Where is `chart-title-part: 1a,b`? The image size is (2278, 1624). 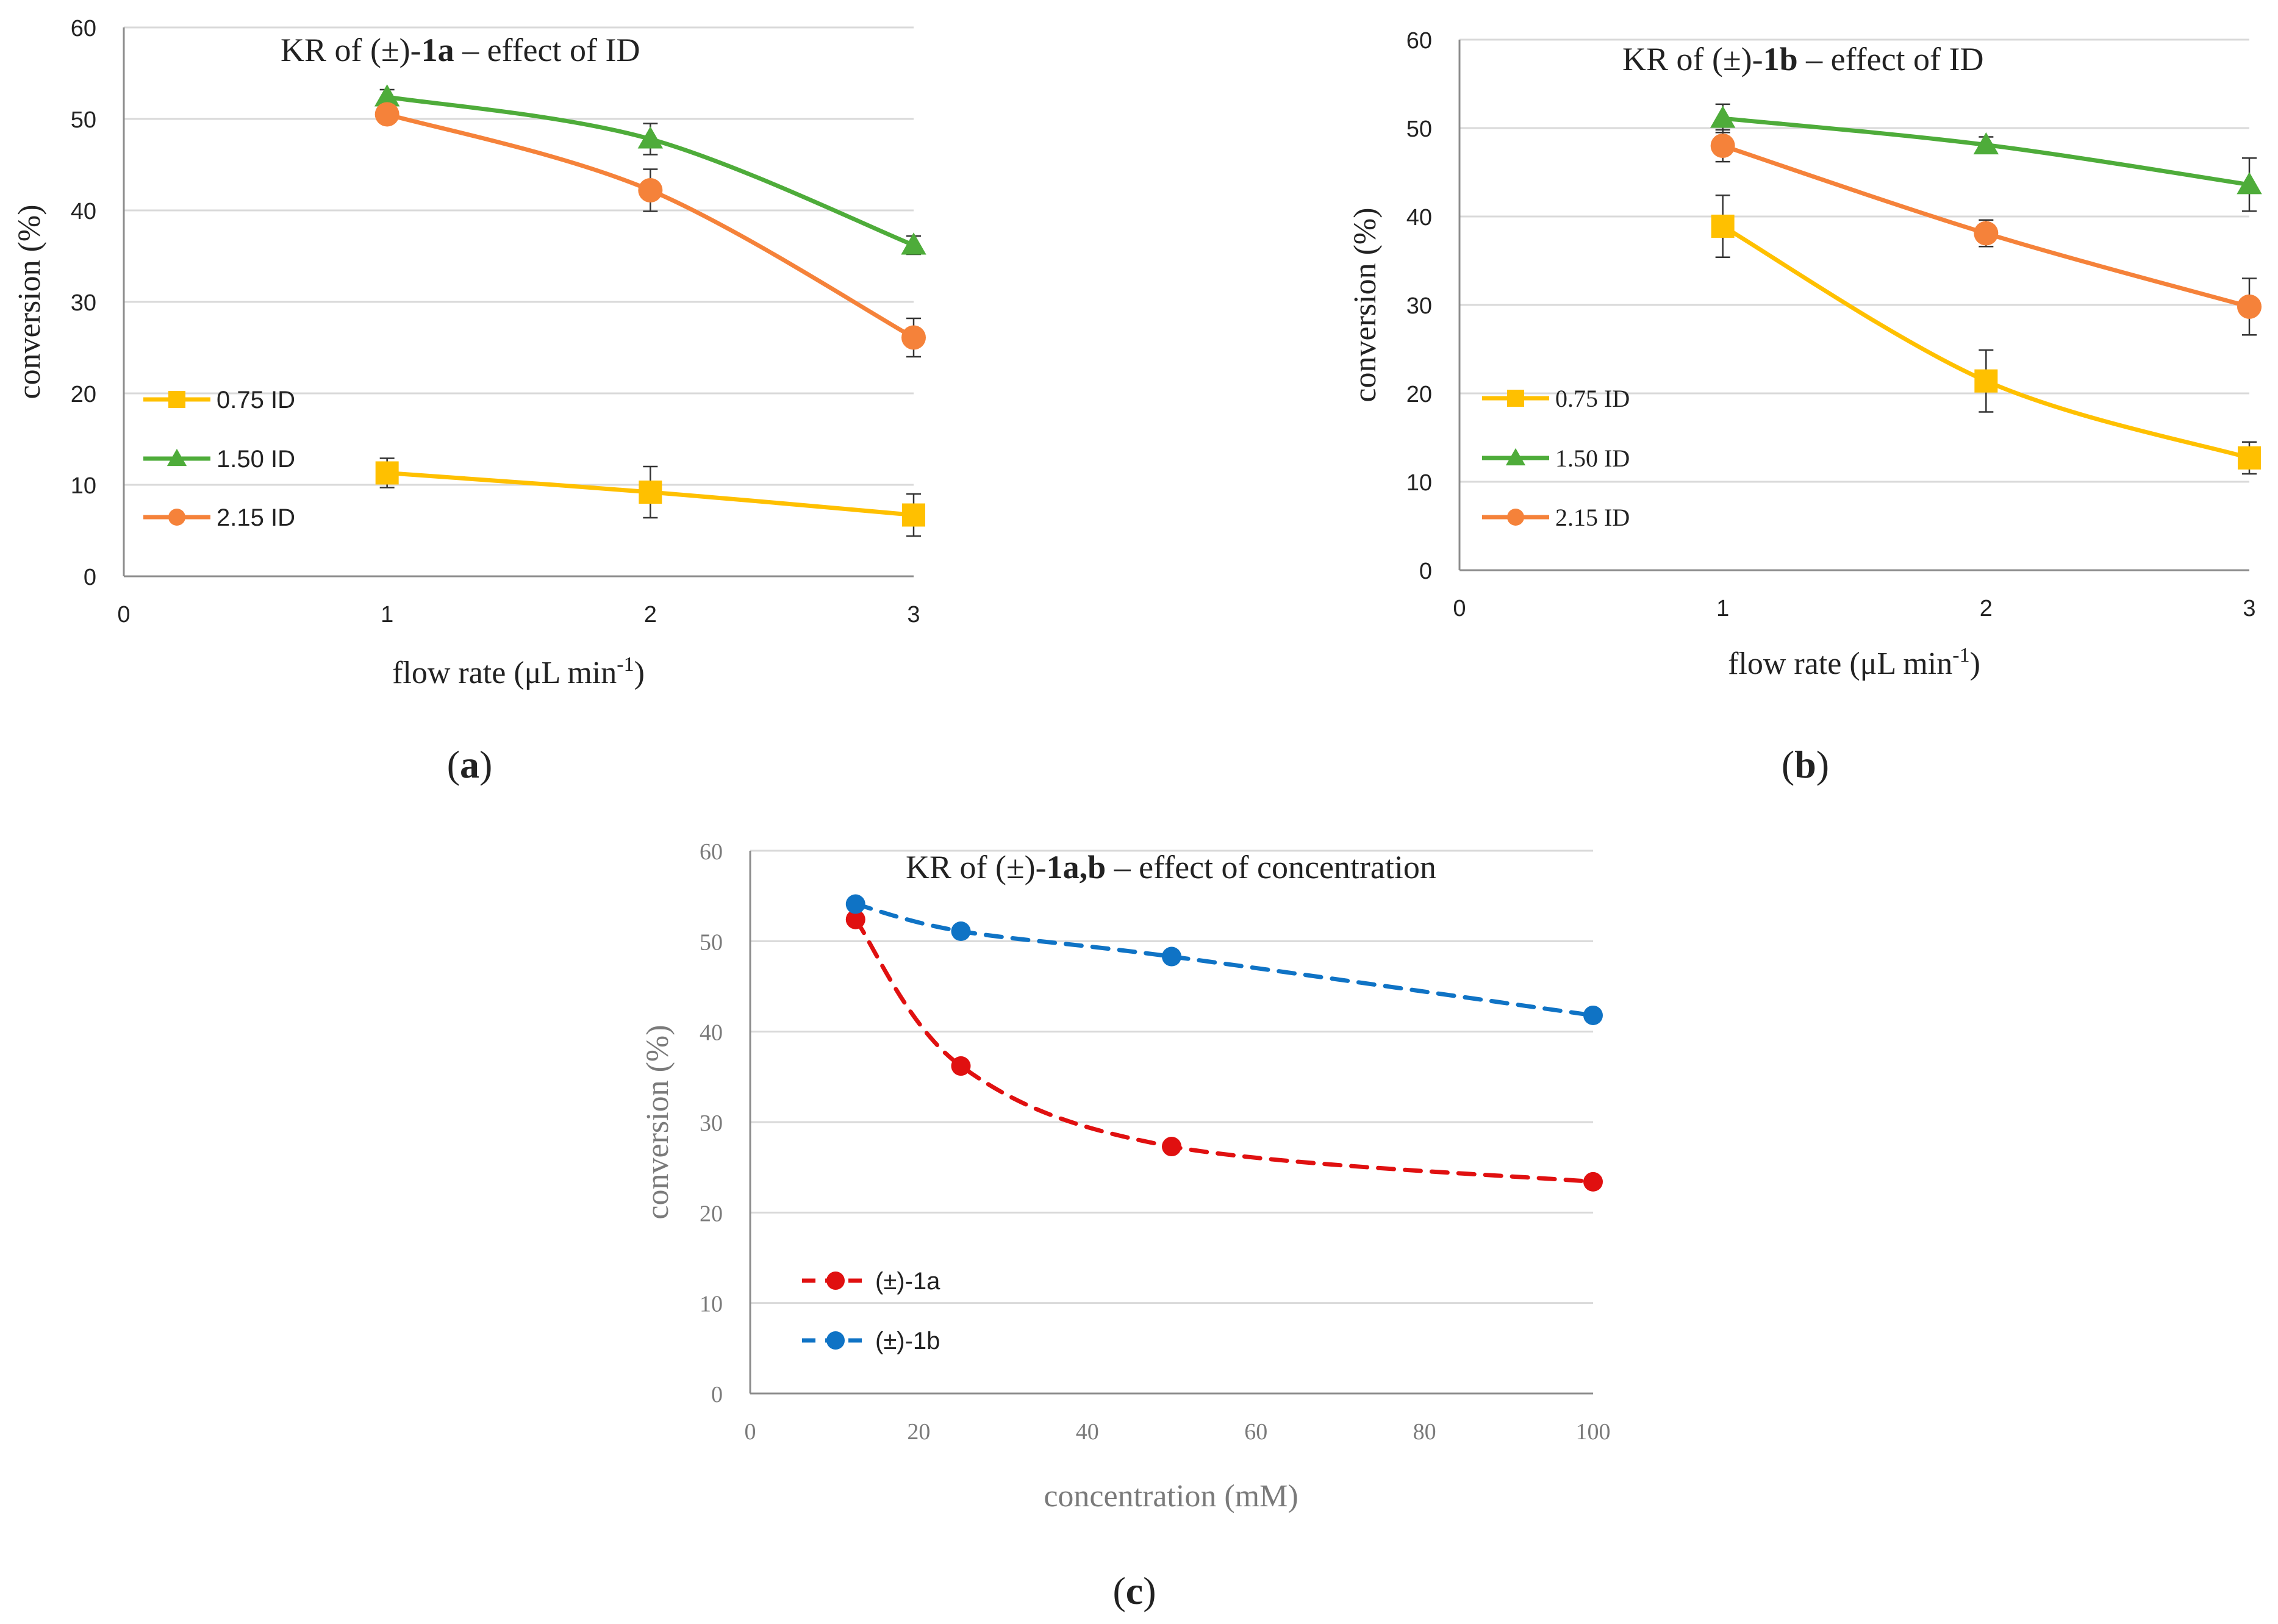
chart-title-part: 1a,b is located at coordinates (1076, 867).